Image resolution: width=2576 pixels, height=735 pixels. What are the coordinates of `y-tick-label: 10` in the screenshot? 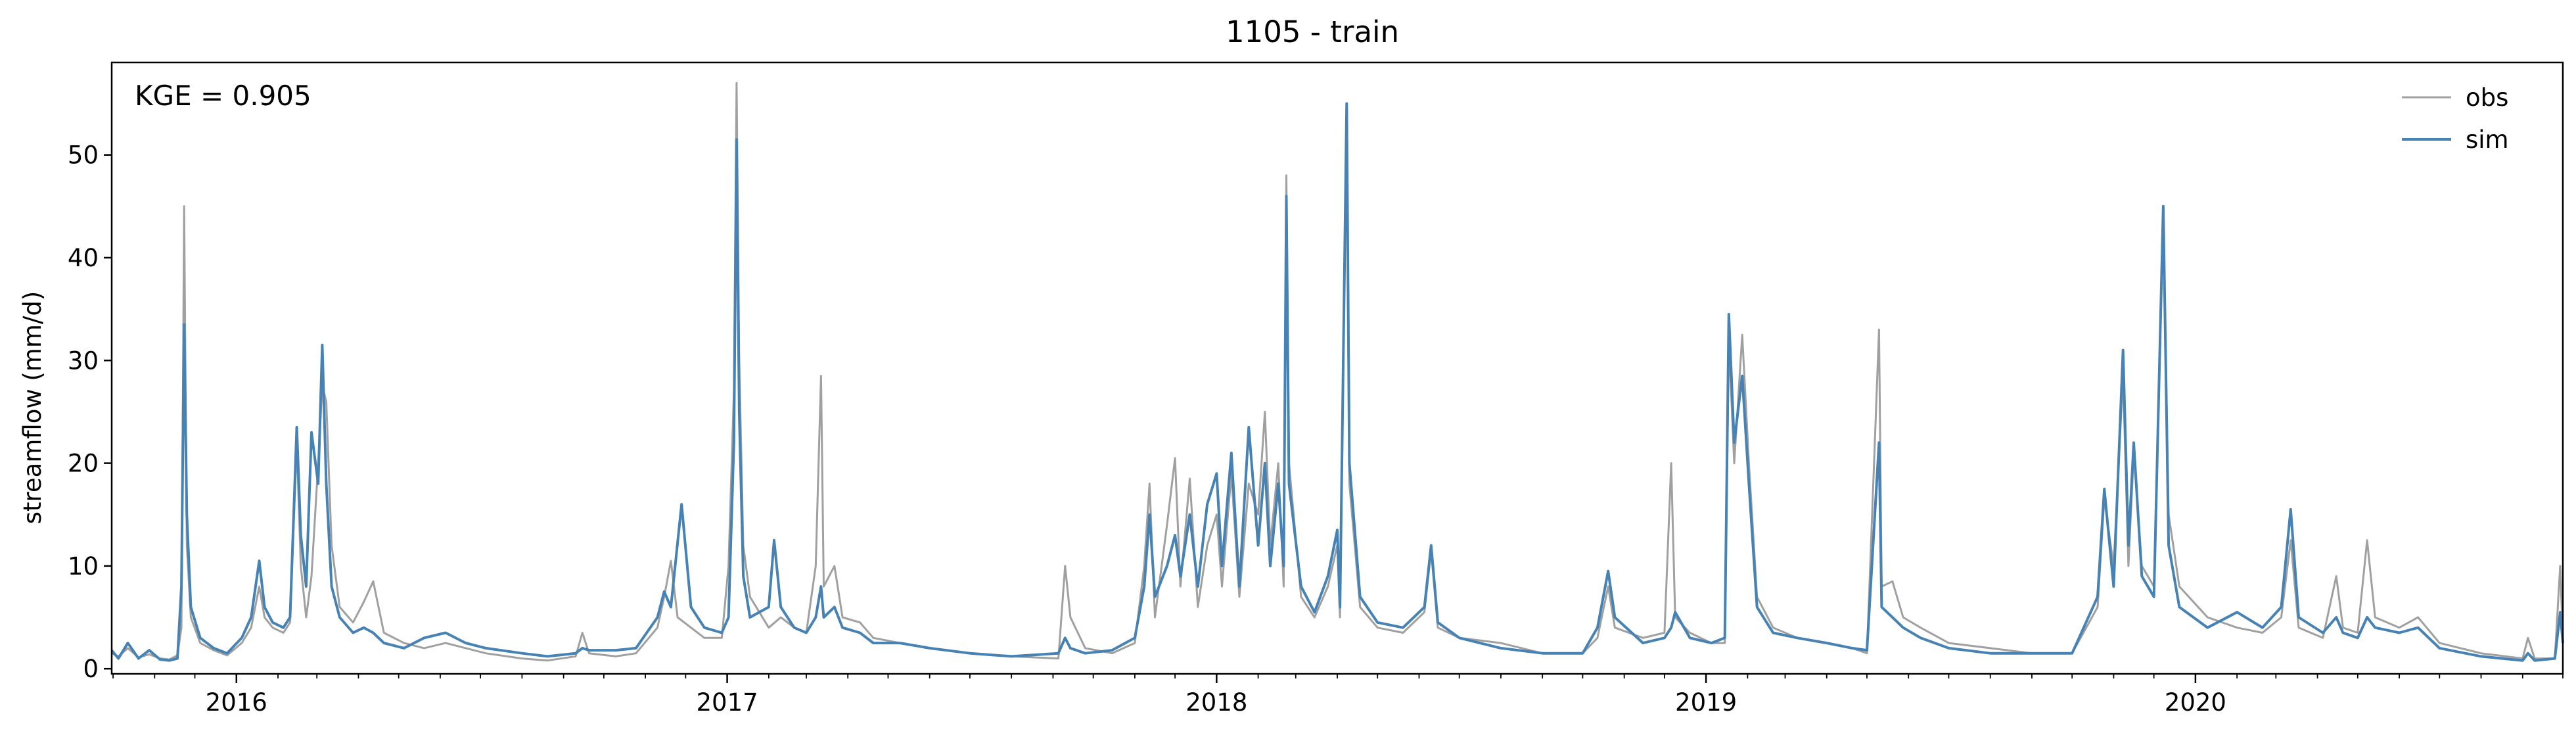 It's located at (83, 566).